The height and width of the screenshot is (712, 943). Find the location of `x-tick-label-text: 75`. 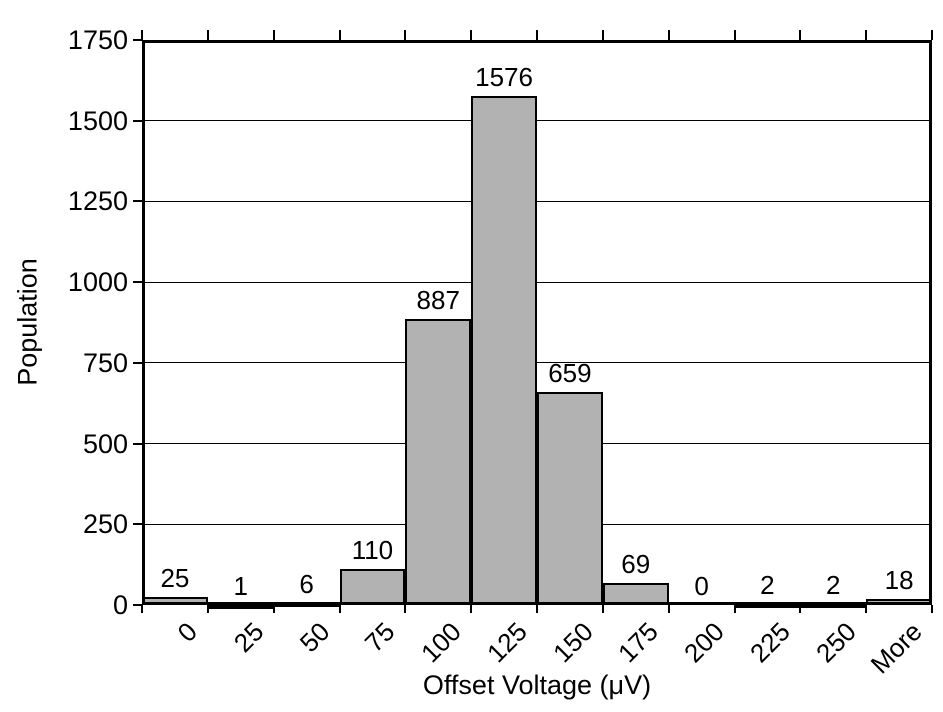

x-tick-label-text: 75 is located at coordinates (380, 637).